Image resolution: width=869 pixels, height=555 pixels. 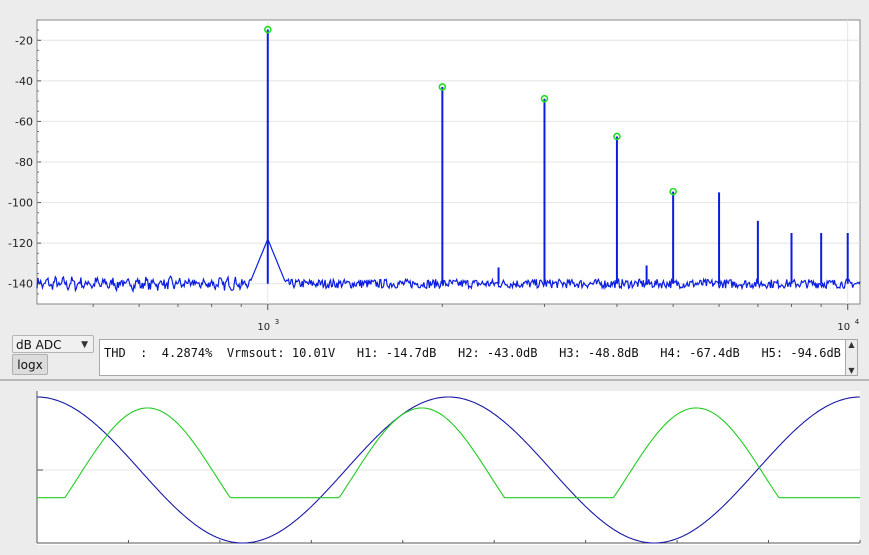 What do you see at coordinates (20, 284) in the screenshot?
I see `y-tick-label: -140` at bounding box center [20, 284].